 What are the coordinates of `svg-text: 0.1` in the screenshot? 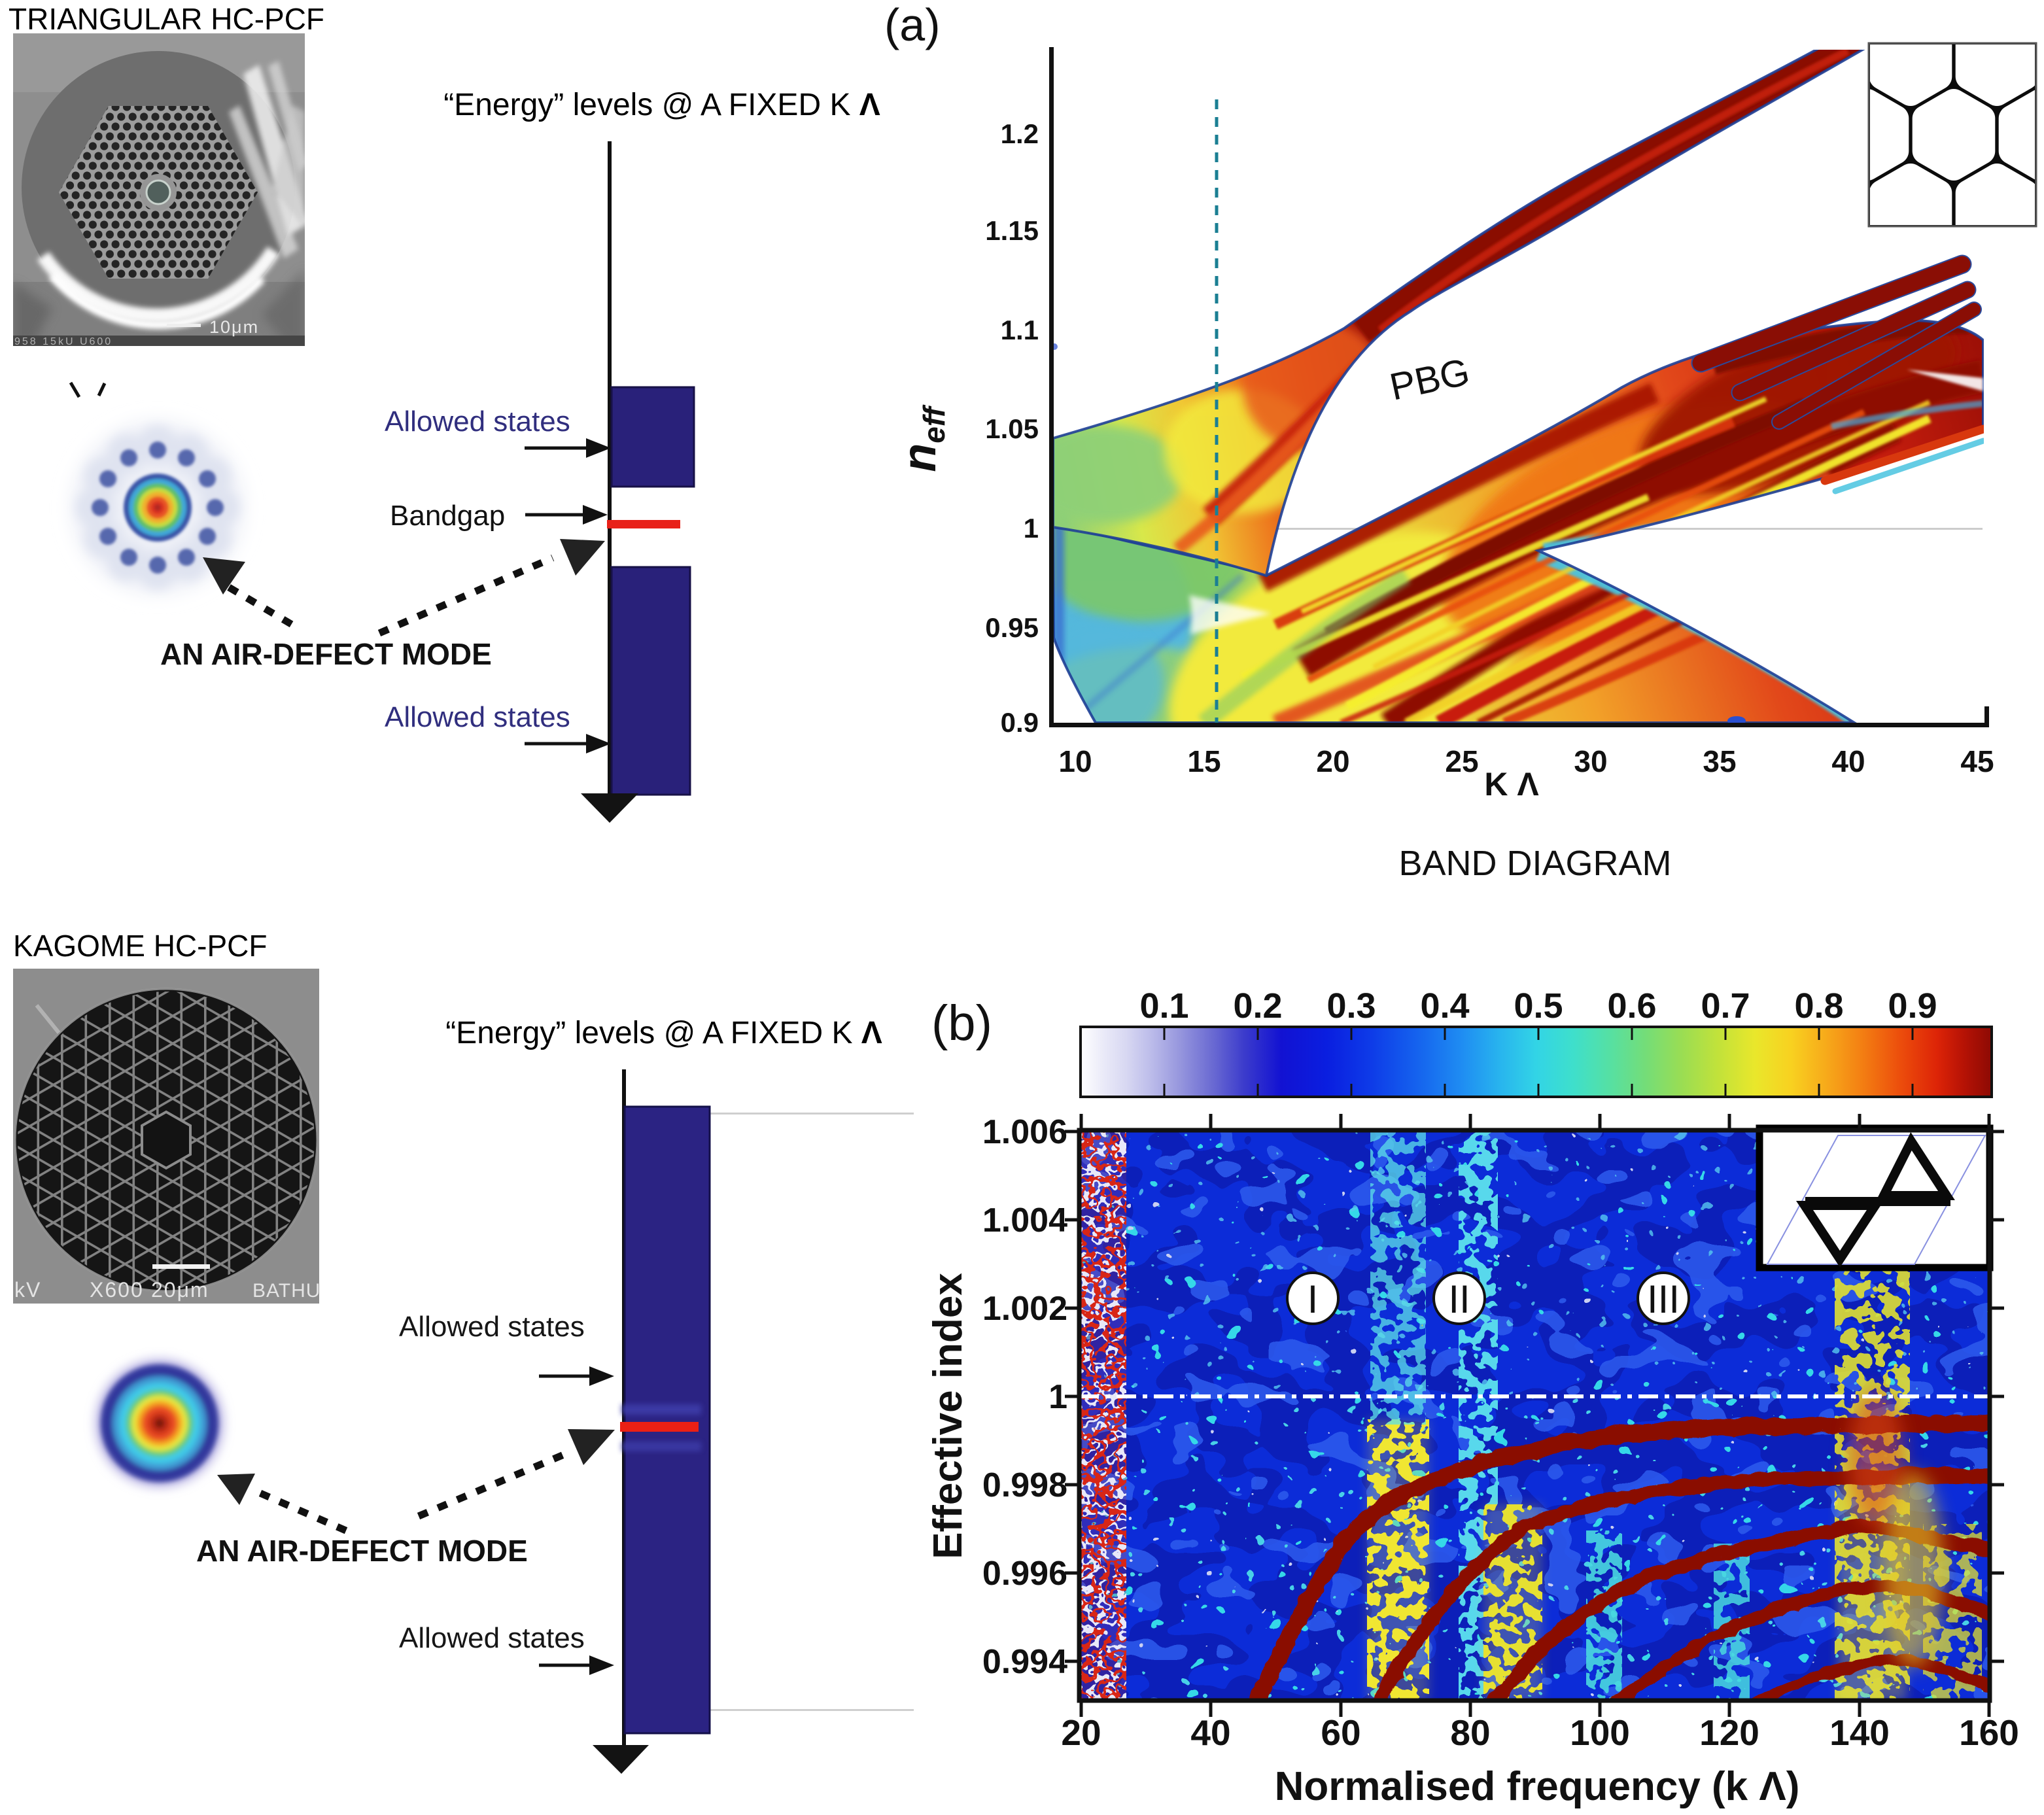 It's located at (1163, 1006).